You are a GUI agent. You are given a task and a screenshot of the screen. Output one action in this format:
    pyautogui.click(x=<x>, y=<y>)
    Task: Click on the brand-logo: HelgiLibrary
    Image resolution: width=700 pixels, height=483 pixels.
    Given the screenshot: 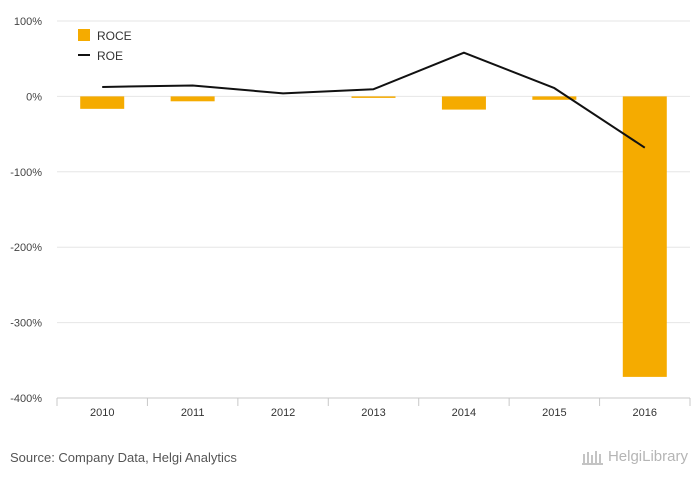 What is the action you would take?
    pyautogui.click(x=634, y=456)
    